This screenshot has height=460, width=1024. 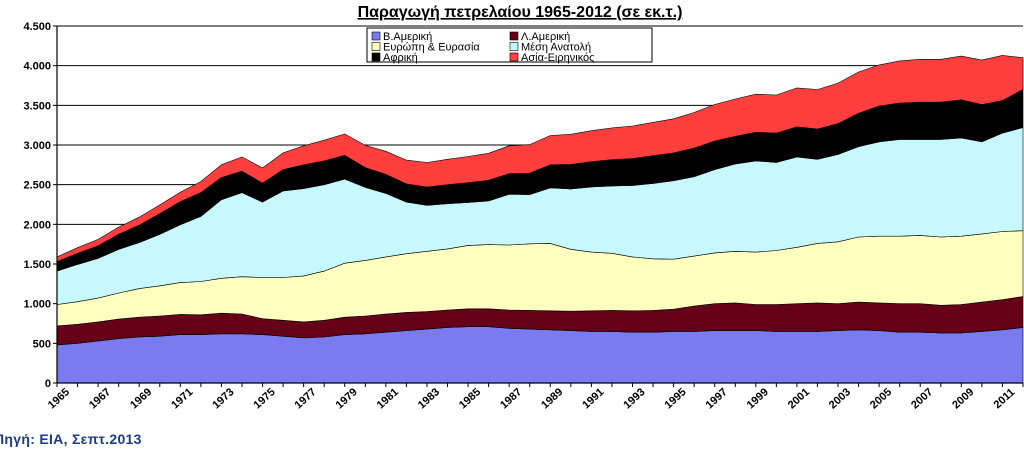 What do you see at coordinates (717, 398) in the screenshot?
I see `x-tick-label: 1997` at bounding box center [717, 398].